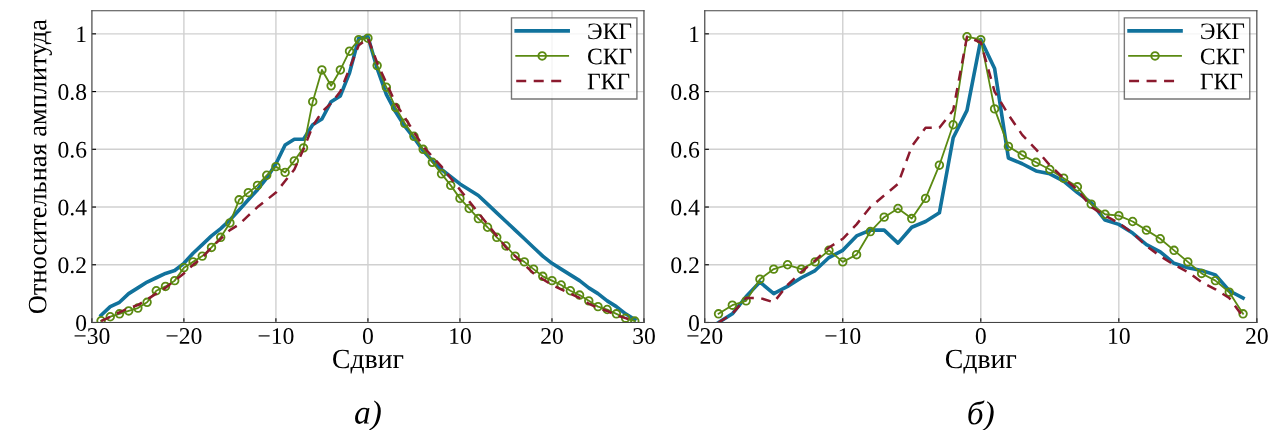  I want to click on x-tick-label: −10, so click(843, 336).